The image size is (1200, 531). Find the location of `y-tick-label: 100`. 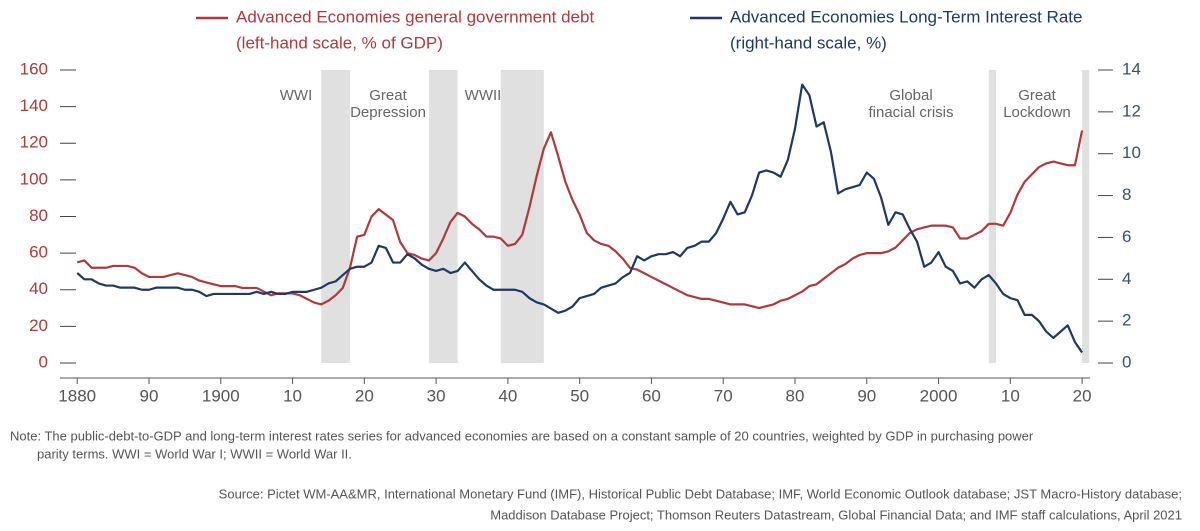

y-tick-label: 100 is located at coordinates (34, 178).